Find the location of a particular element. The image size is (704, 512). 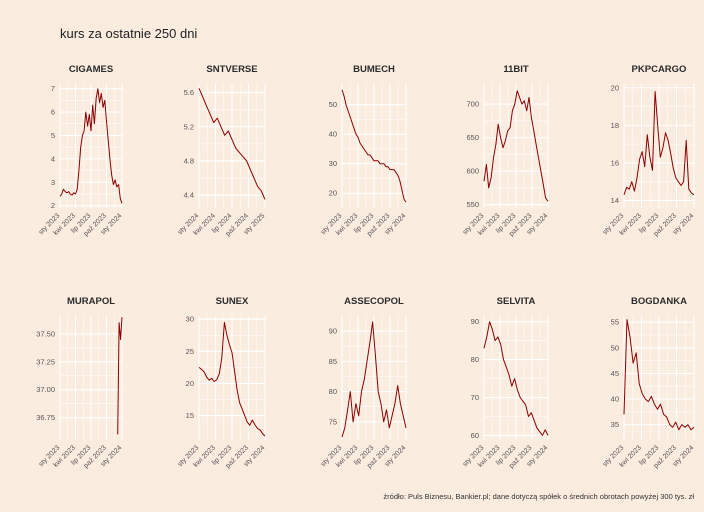

panel-title: SNTVERSE is located at coordinates (231, 69).